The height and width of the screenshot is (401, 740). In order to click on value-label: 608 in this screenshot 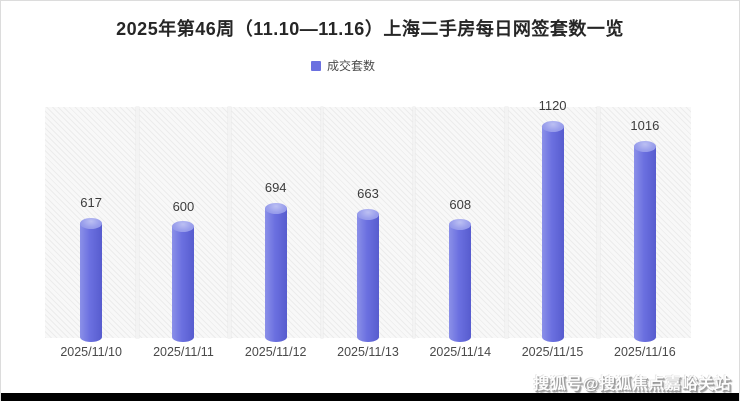, I will do `click(460, 204)`.